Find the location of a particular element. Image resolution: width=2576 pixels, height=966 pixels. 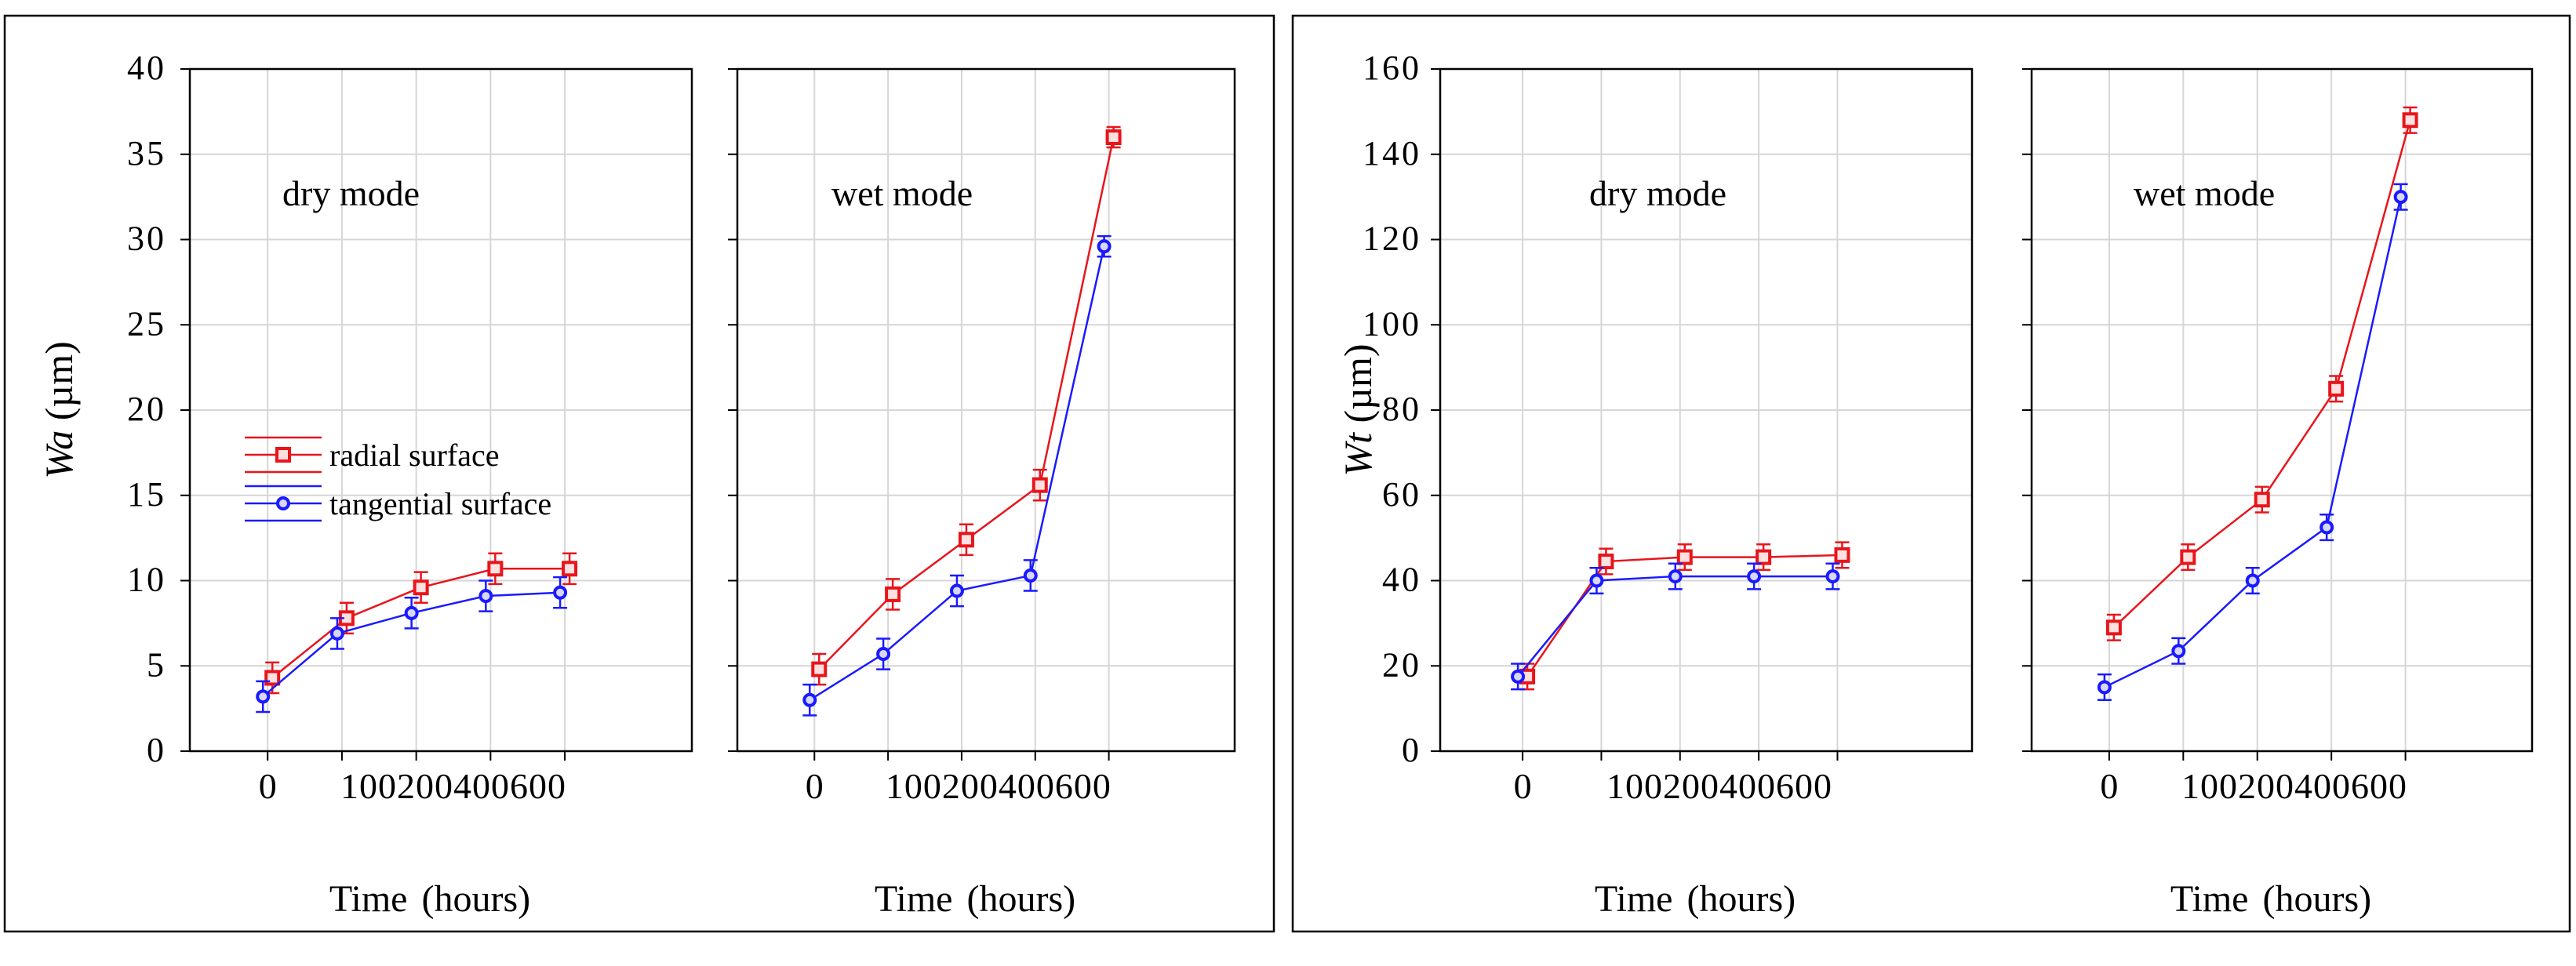

y-tick-label: 160 is located at coordinates (1392, 68).